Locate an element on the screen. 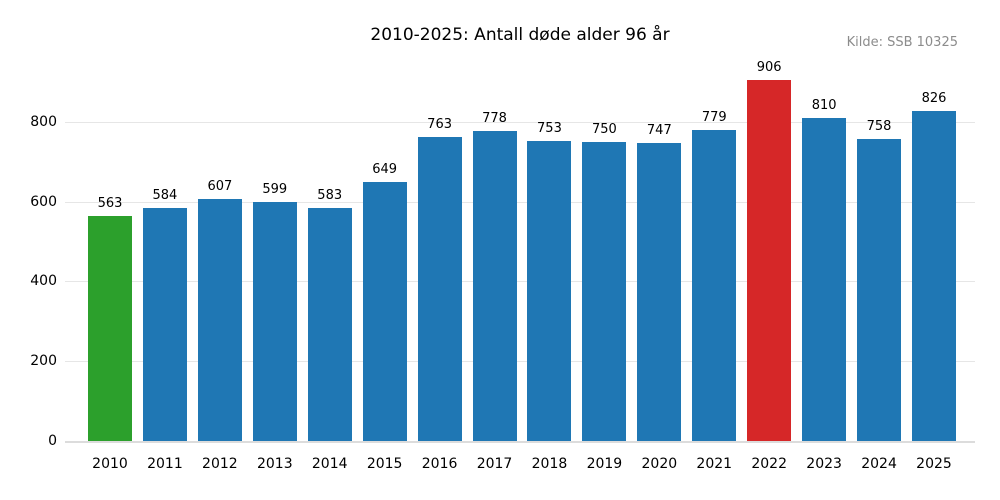 The image size is (1000, 500). bar-value-label: 599 is located at coordinates (275, 190).